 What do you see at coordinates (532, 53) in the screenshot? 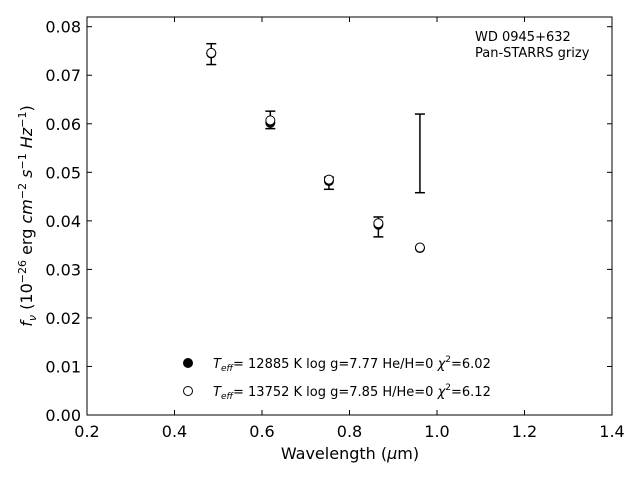
I see `annotation-line-2: Pan-STARRS grizy` at bounding box center [532, 53].